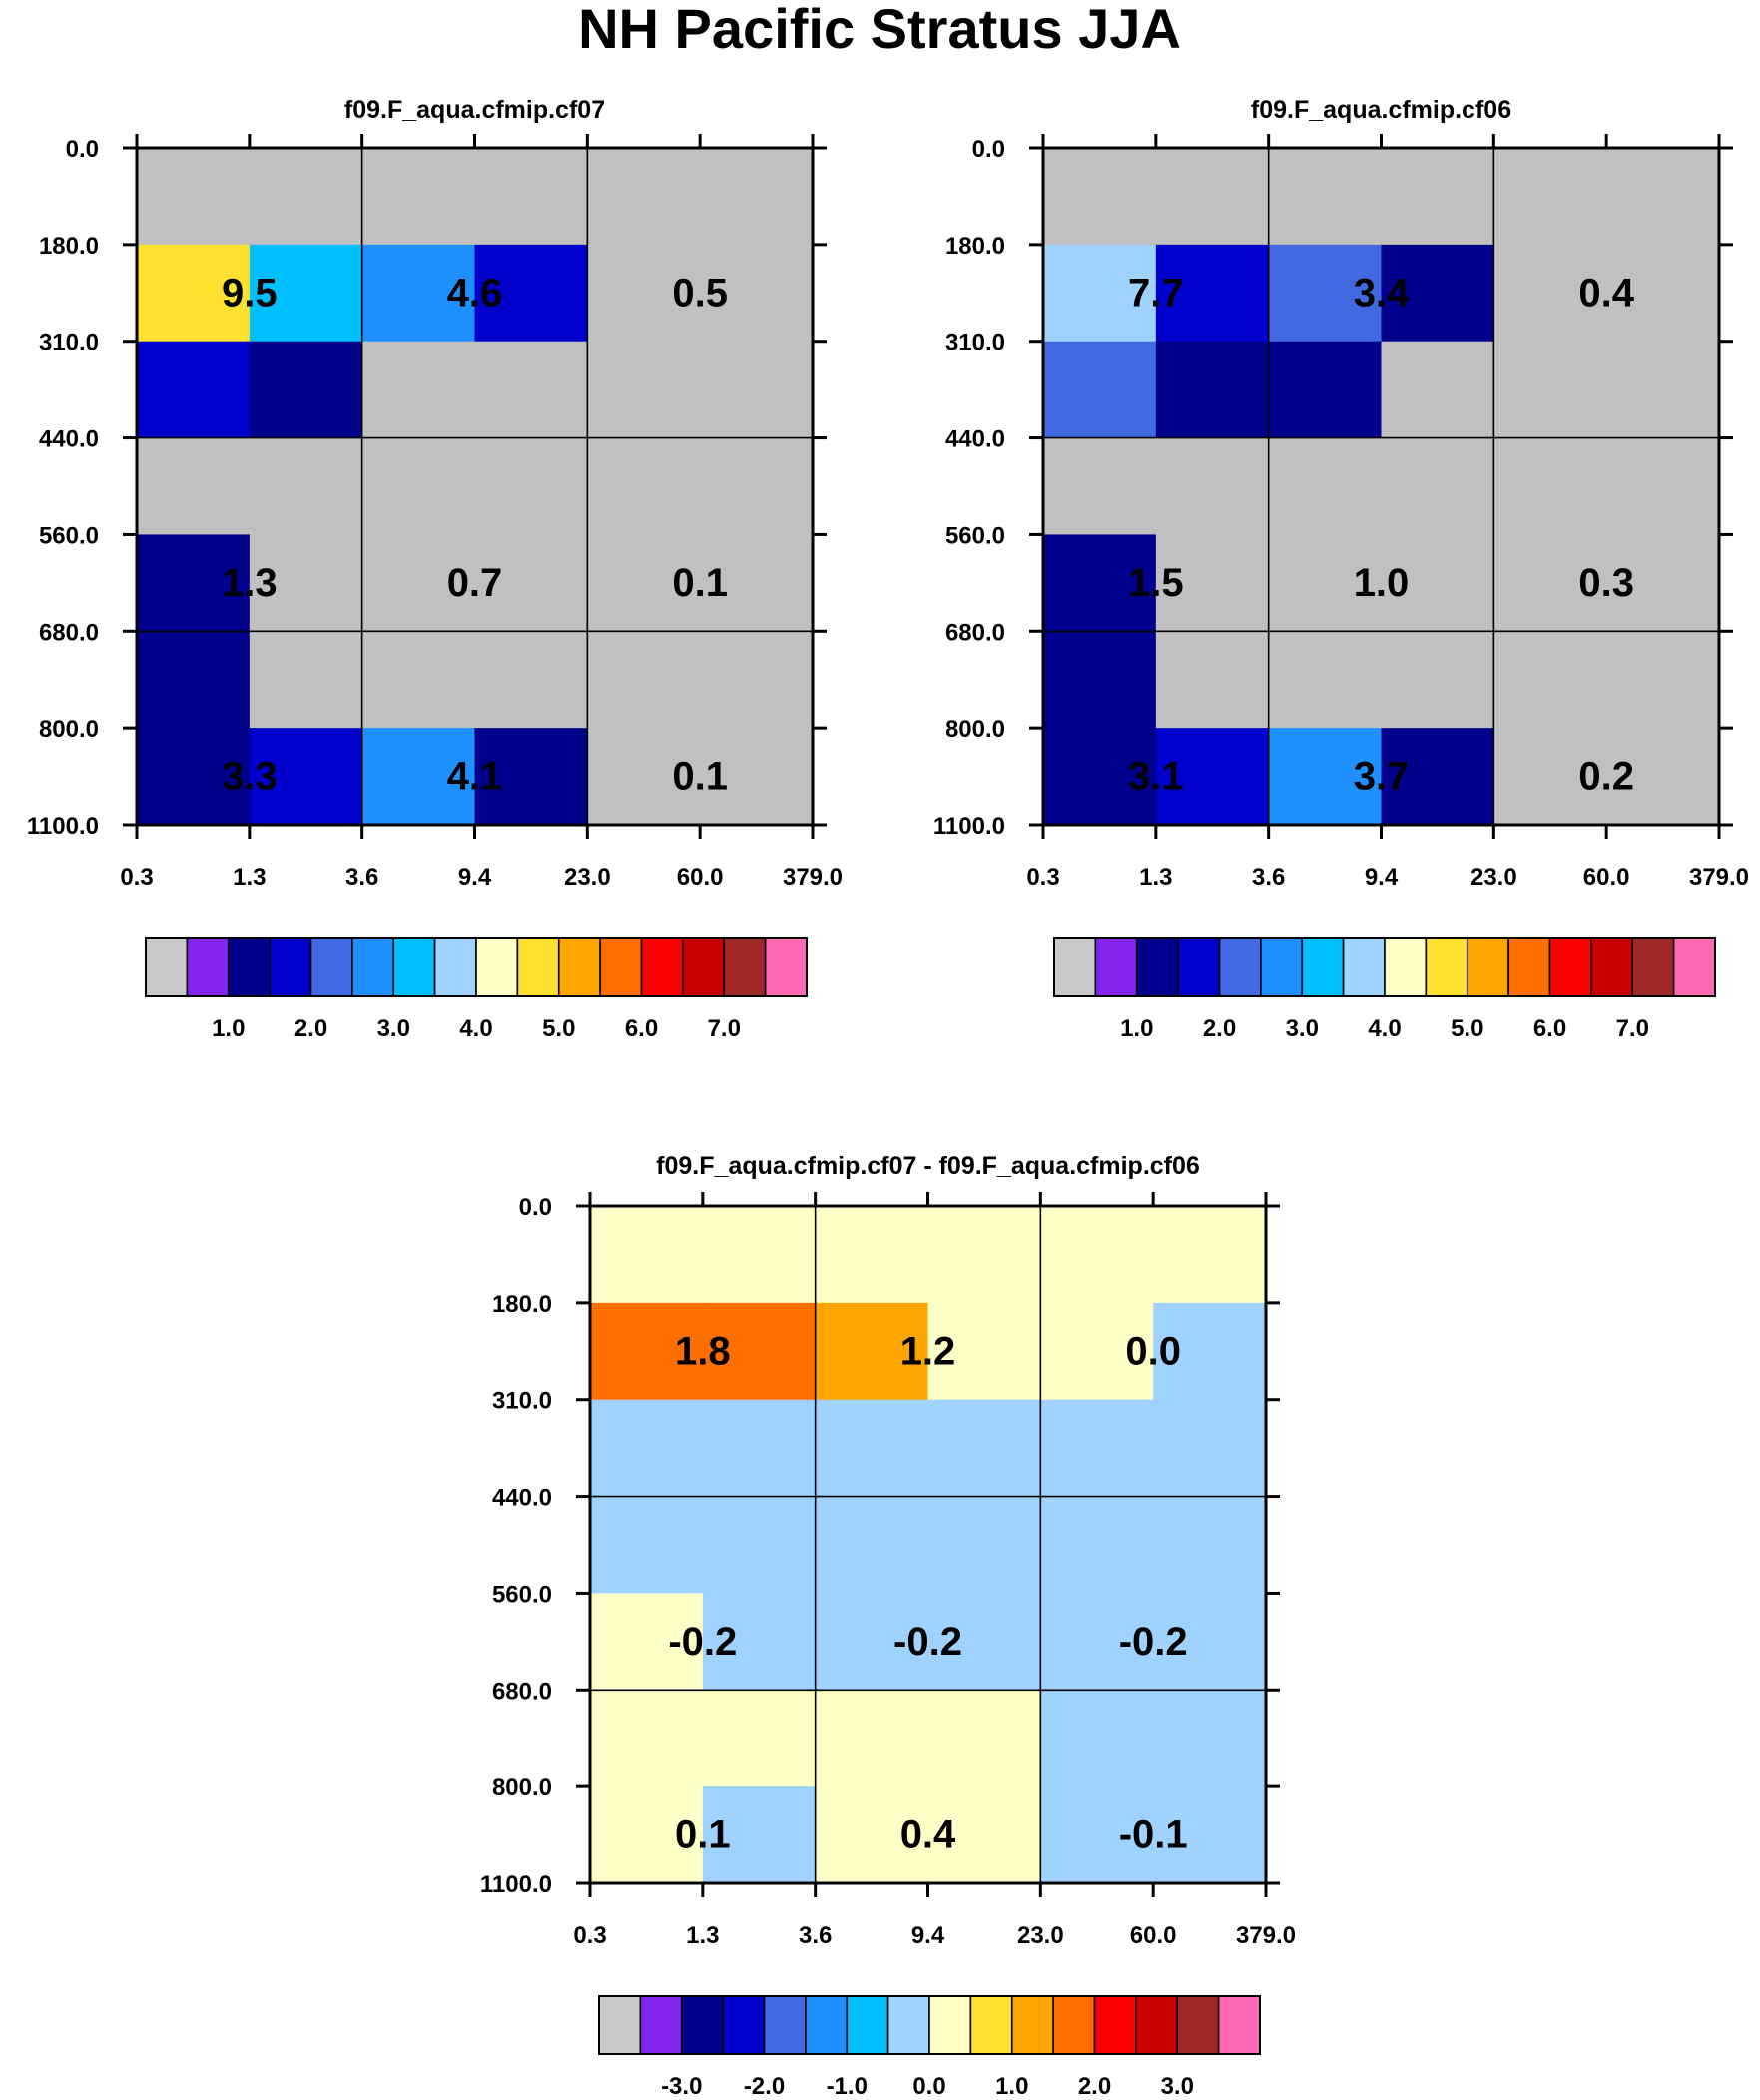 This screenshot has height=2100, width=1760. Describe the element at coordinates (1493, 877) in the screenshot. I see `x-tick-label: 23.0` at that location.